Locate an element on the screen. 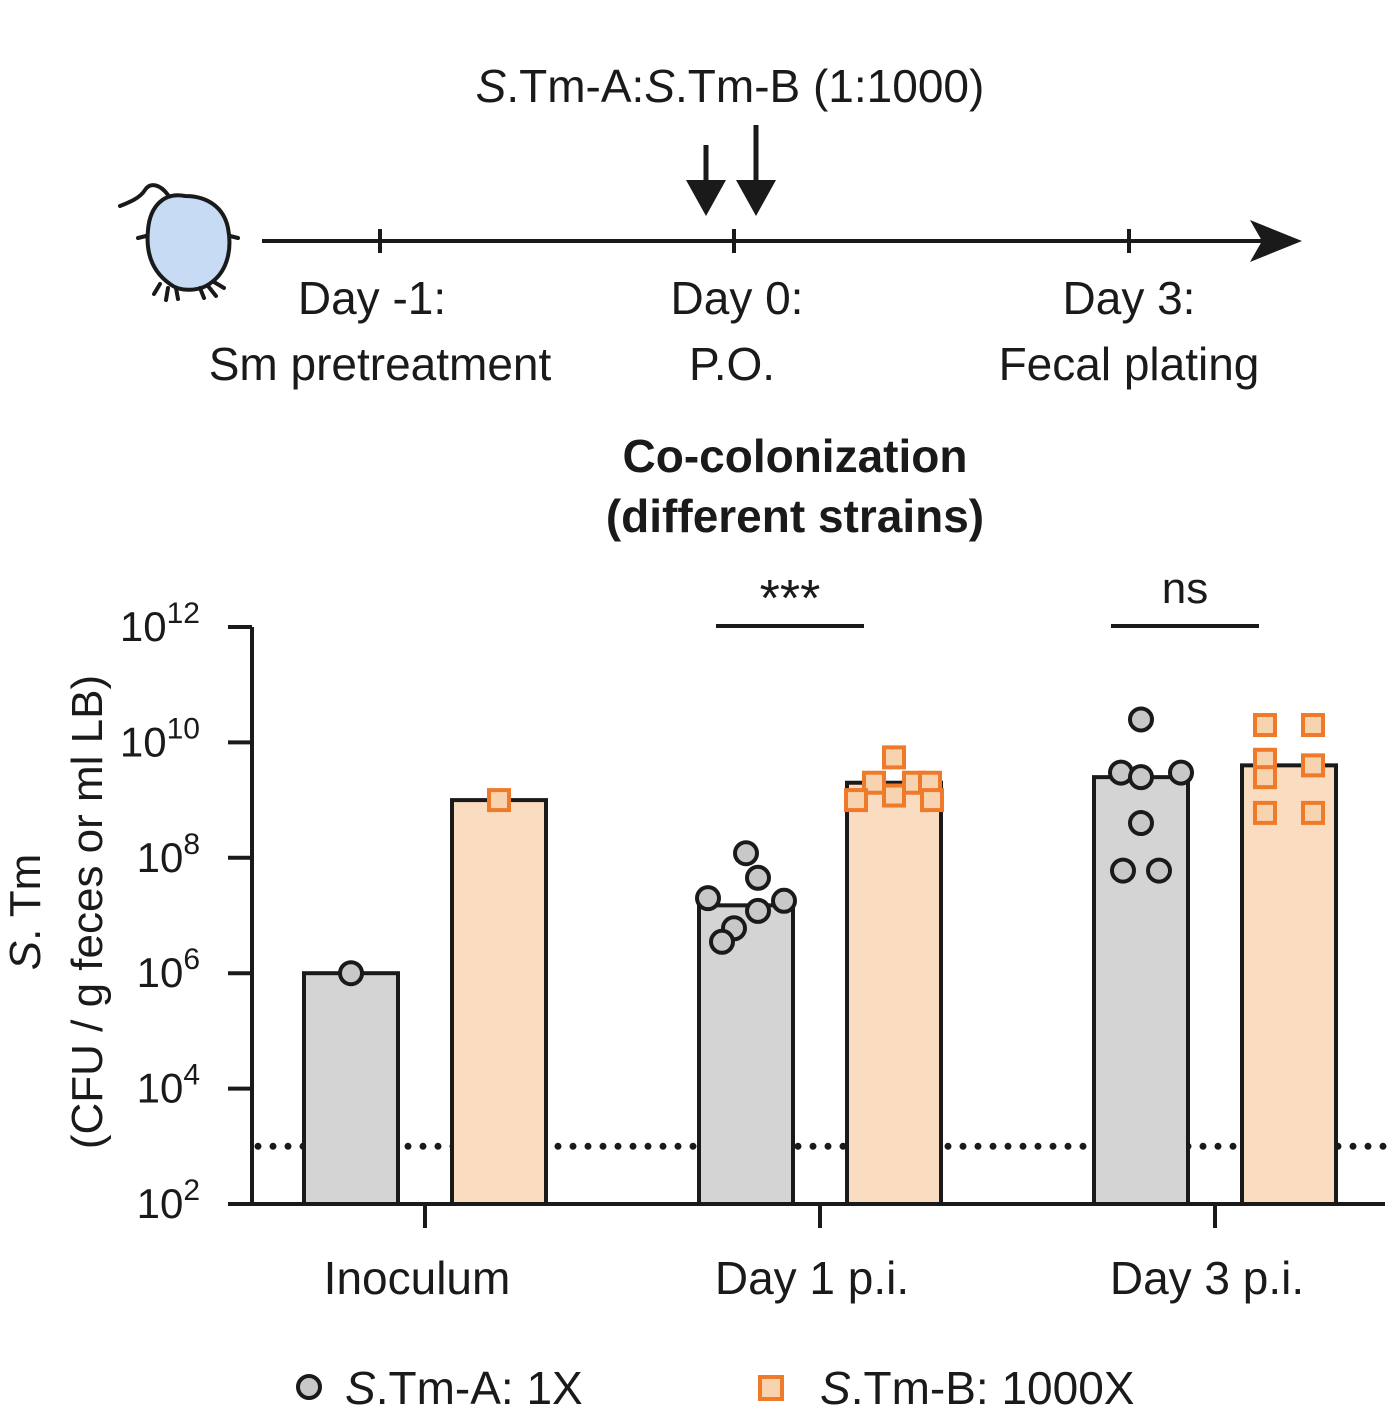 This screenshot has height=1422, width=1391. event-day-label: Day -1: is located at coordinates (372, 298).